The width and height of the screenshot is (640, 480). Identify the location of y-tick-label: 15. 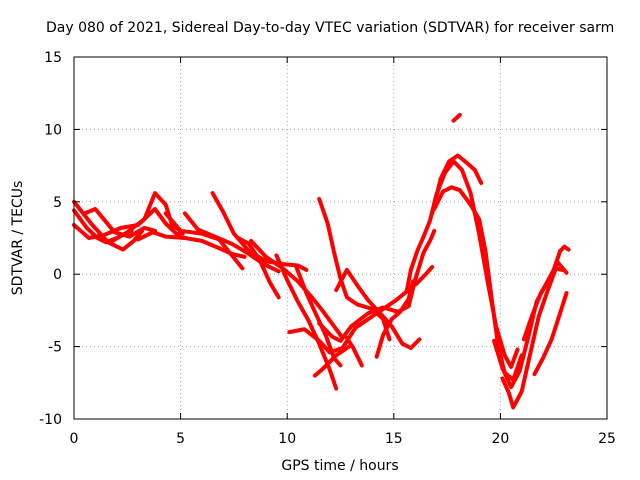
(53, 58).